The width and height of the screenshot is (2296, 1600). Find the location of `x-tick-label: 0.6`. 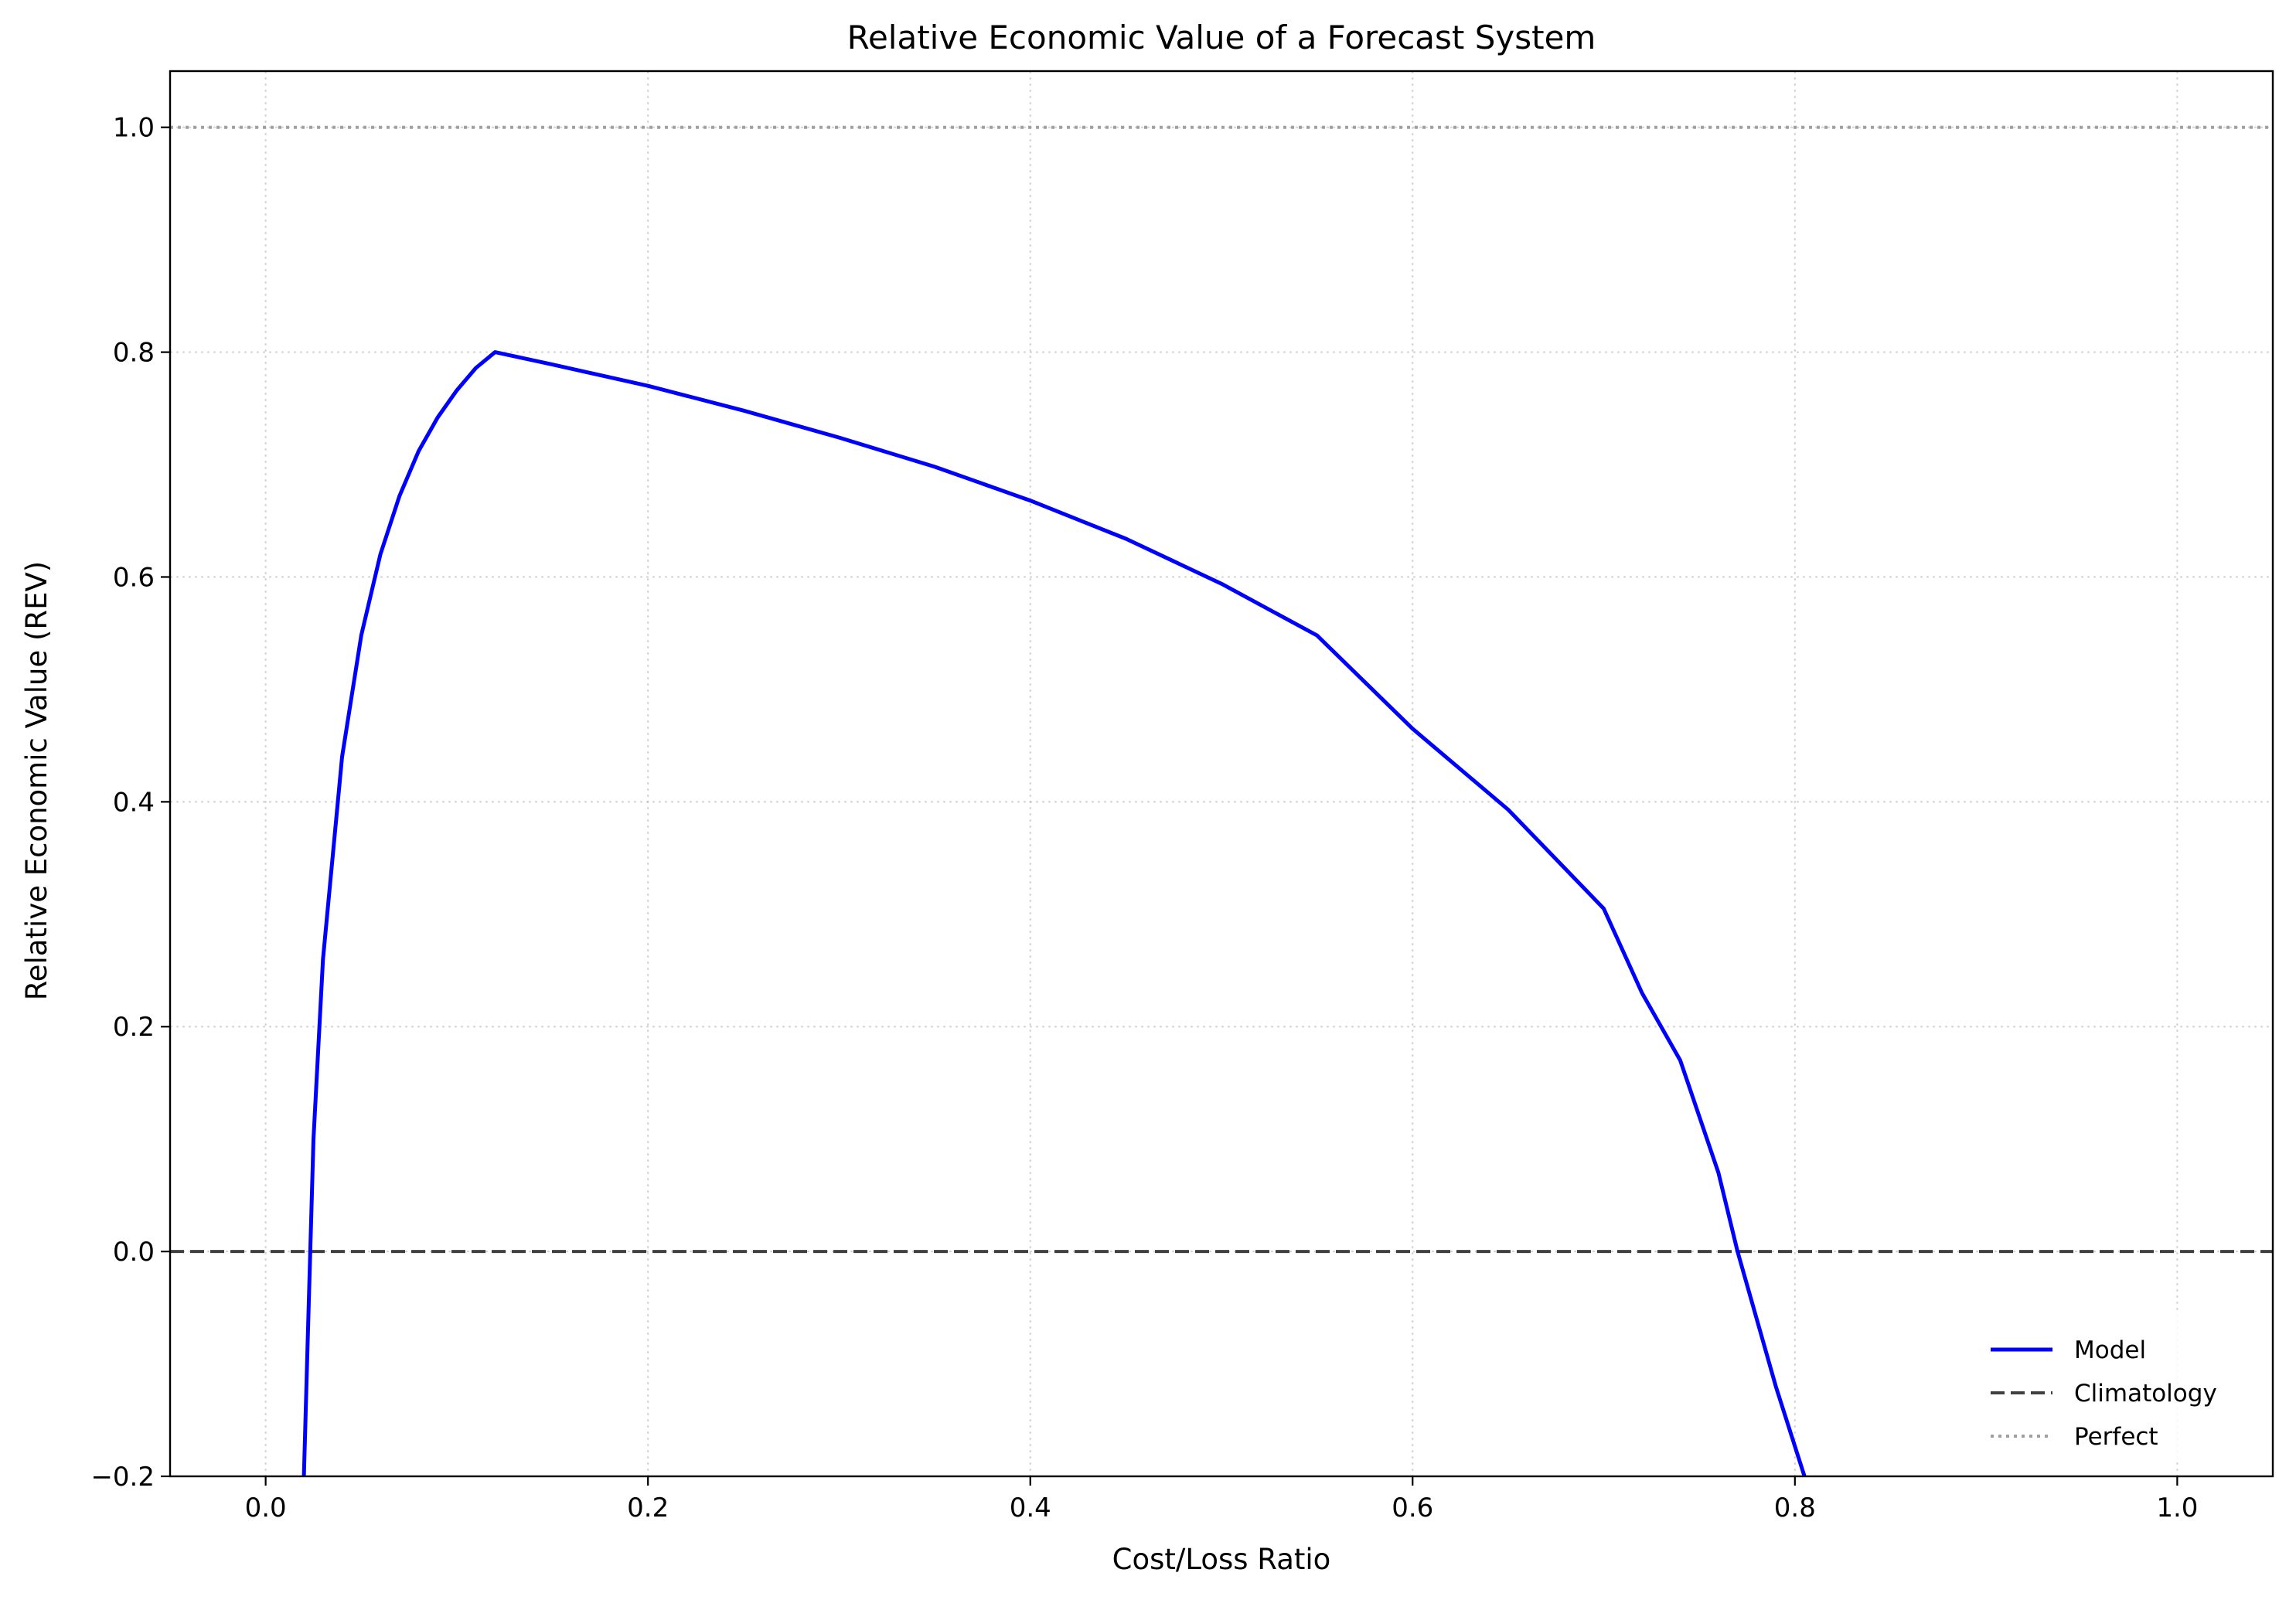

x-tick-label: 0.6 is located at coordinates (1412, 1508).